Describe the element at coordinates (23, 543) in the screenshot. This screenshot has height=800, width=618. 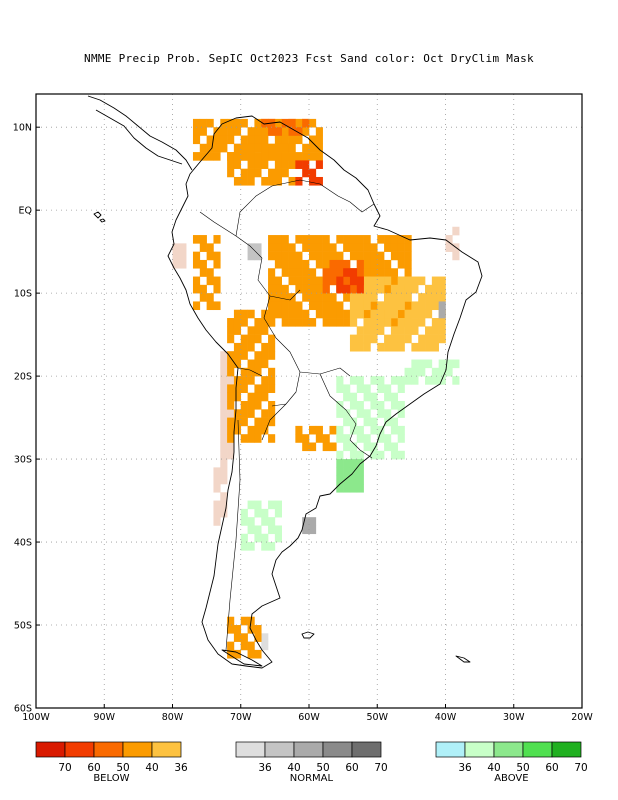
I see `latitude-tick-label: 40S` at that location.